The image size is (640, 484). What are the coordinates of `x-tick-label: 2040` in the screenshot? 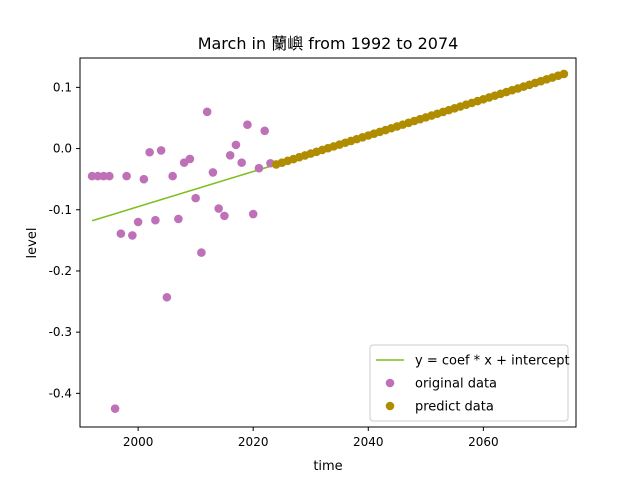 It's located at (368, 442).